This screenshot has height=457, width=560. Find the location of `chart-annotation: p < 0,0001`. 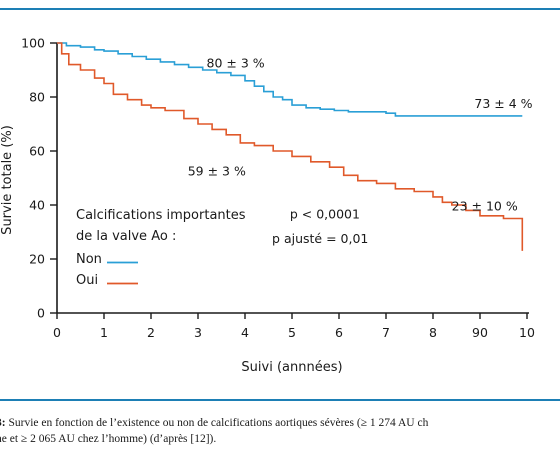

chart-annotation: p < 0,0001 is located at coordinates (325, 214).